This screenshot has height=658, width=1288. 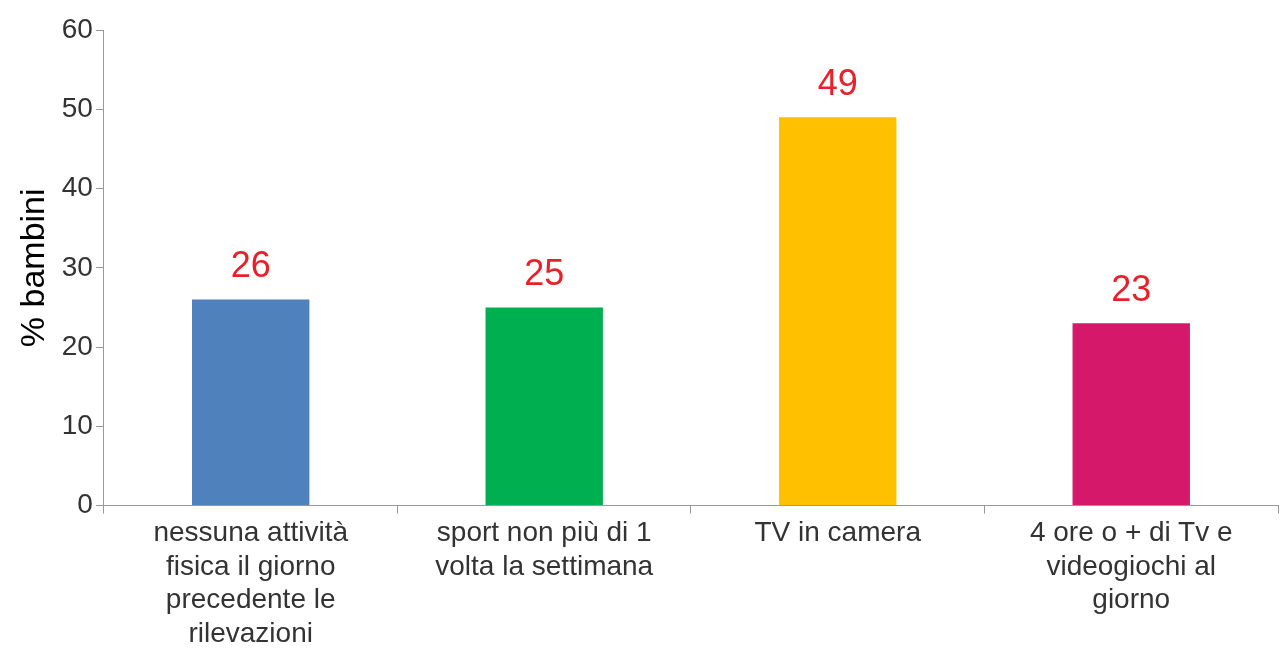 What do you see at coordinates (837, 83) in the screenshot?
I see `data-label: 49` at bounding box center [837, 83].